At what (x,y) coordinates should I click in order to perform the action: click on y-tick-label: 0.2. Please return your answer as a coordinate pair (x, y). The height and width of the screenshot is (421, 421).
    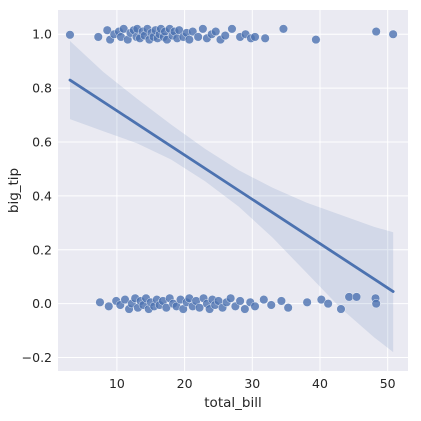
    Looking at the image, I should click on (42, 249).